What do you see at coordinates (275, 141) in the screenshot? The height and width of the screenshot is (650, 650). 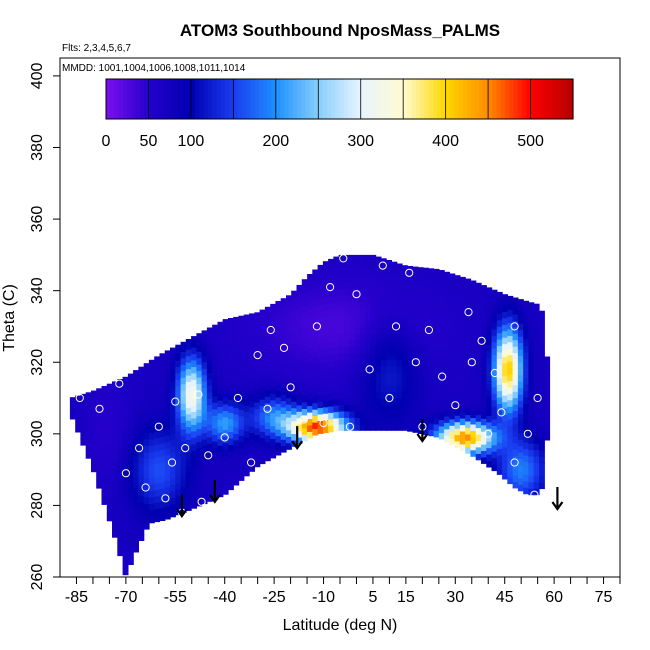 I see `colorbar-tick-label: 200` at bounding box center [275, 141].